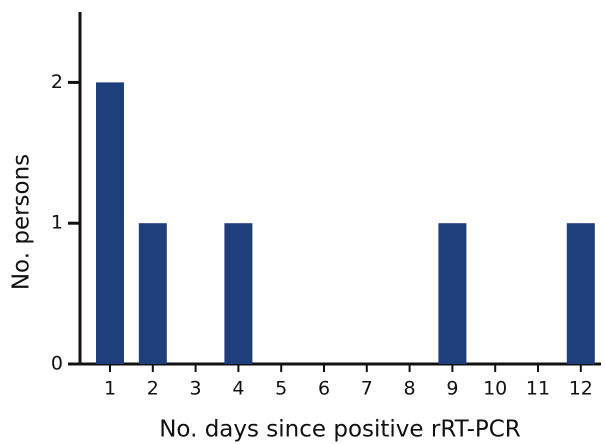 The width and height of the screenshot is (605, 444). I want to click on x-tick-label: 3, so click(196, 389).